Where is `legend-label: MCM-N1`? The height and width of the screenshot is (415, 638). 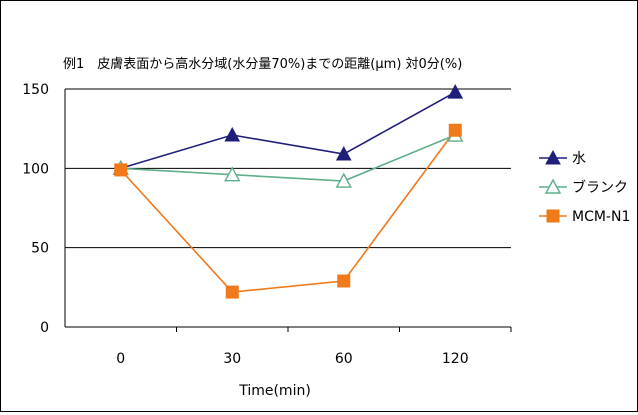
legend-label: MCM-N1 is located at coordinates (601, 217).